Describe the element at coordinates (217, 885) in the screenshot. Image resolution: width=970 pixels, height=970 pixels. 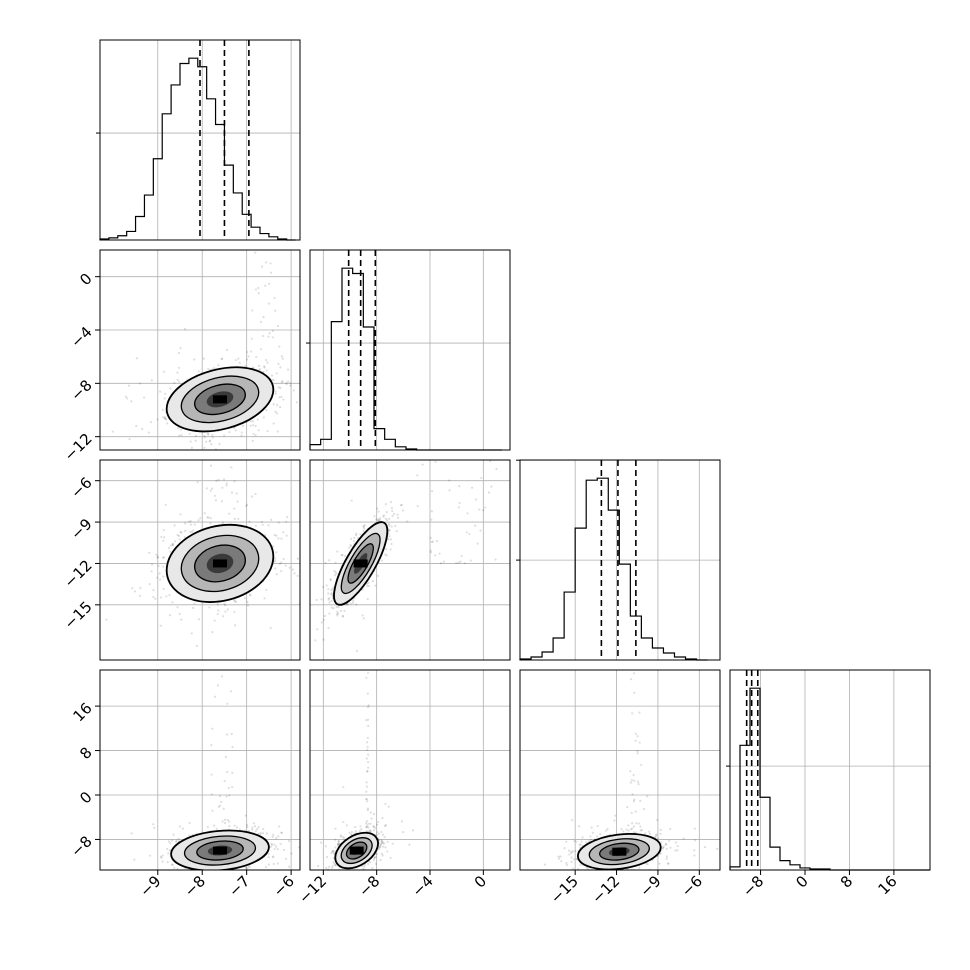
I see `x-axis-0: −9 −8 −7 −6` at that location.